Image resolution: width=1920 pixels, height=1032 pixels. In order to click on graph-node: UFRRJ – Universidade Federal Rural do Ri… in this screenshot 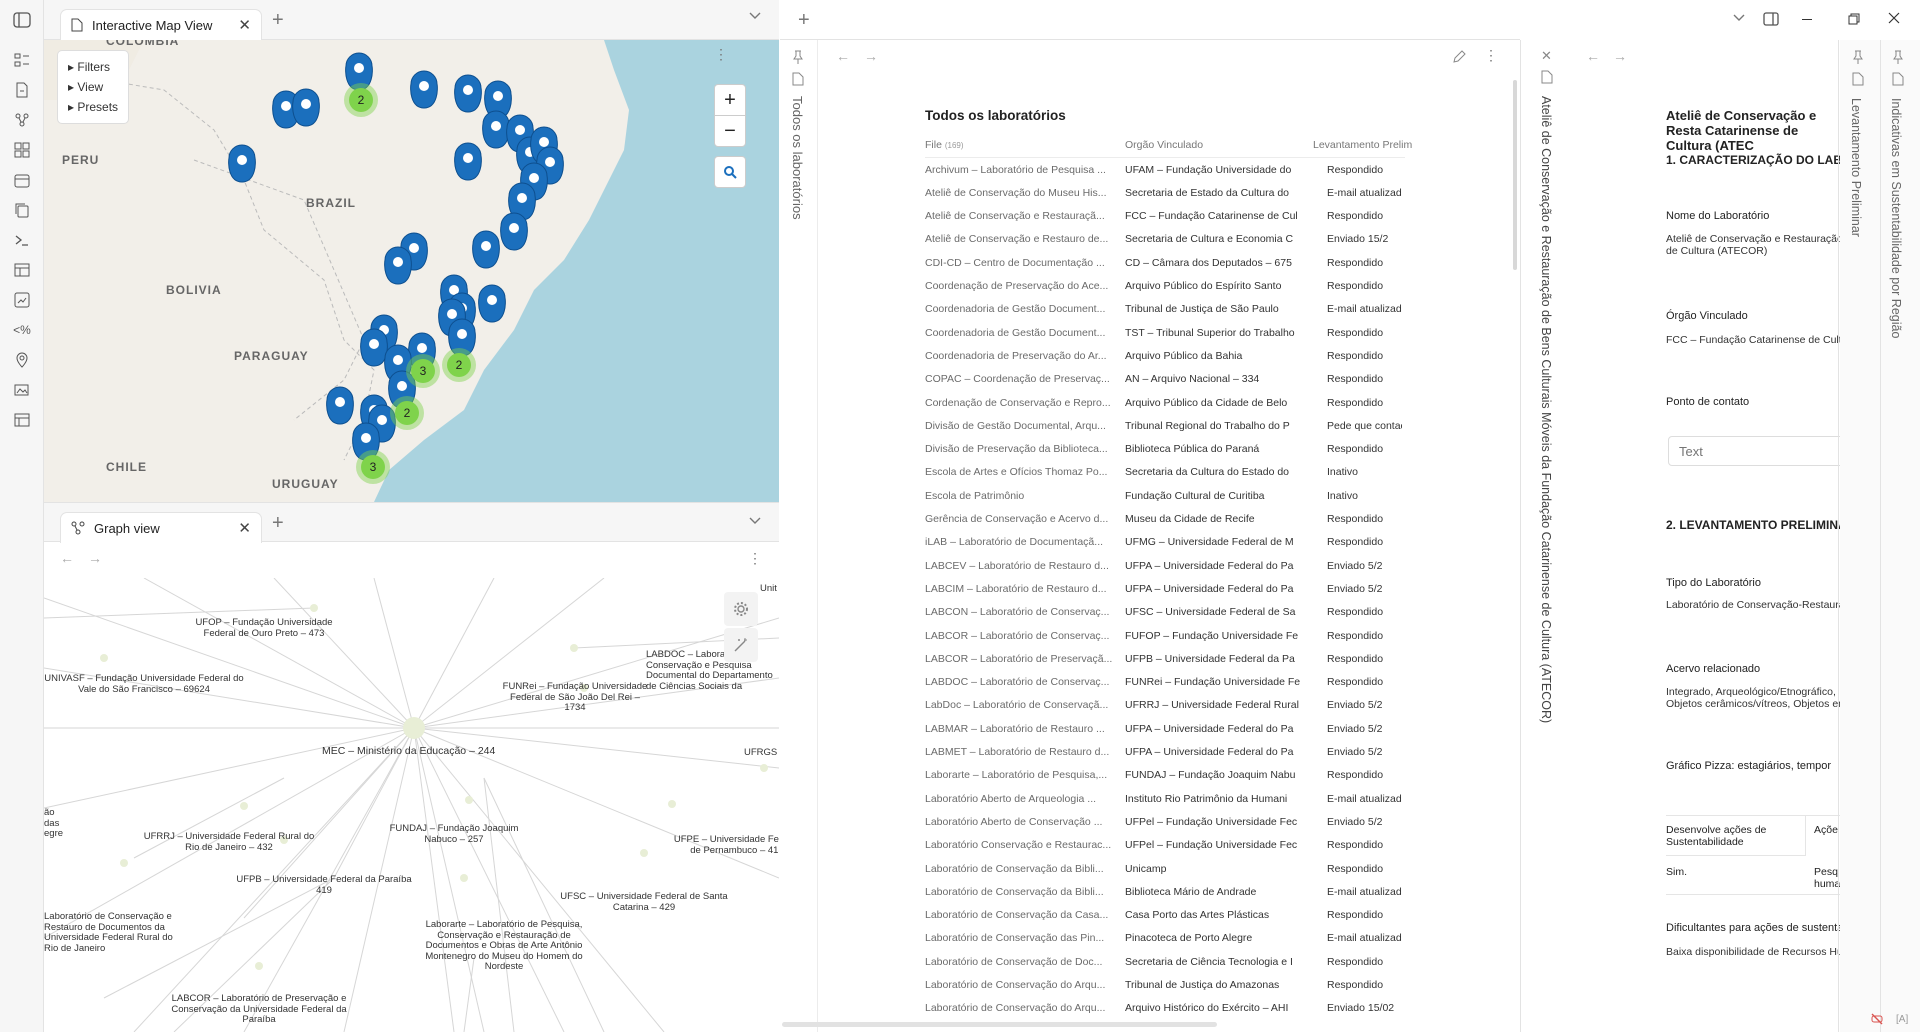, I will do `click(229, 842)`.